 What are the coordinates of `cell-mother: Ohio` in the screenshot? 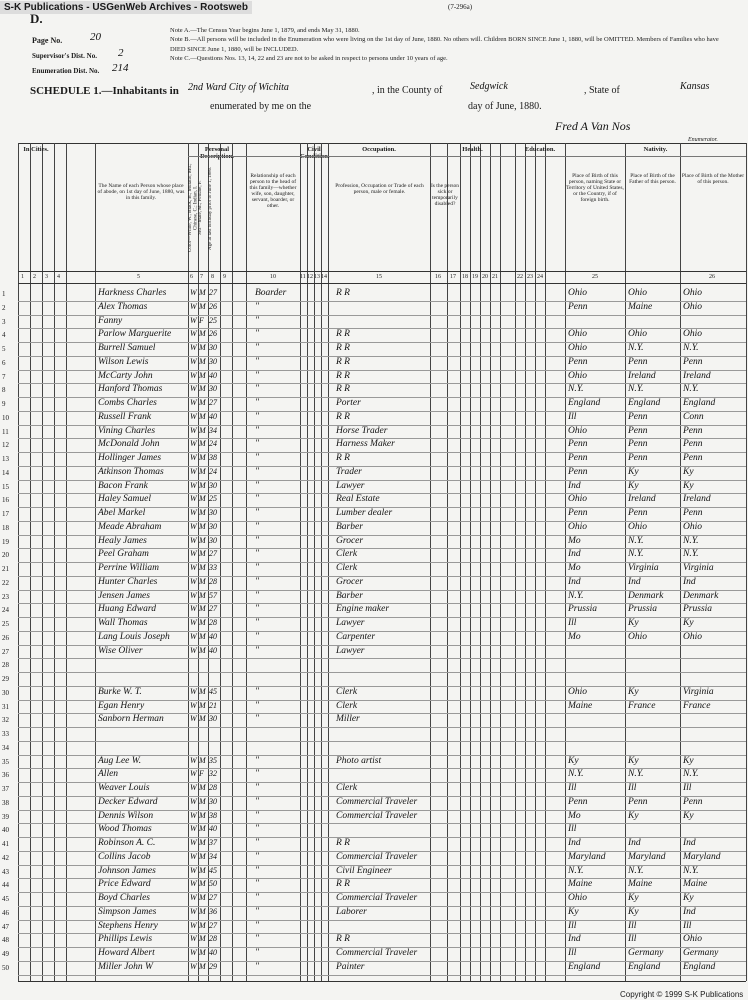 It's located at (692, 636).